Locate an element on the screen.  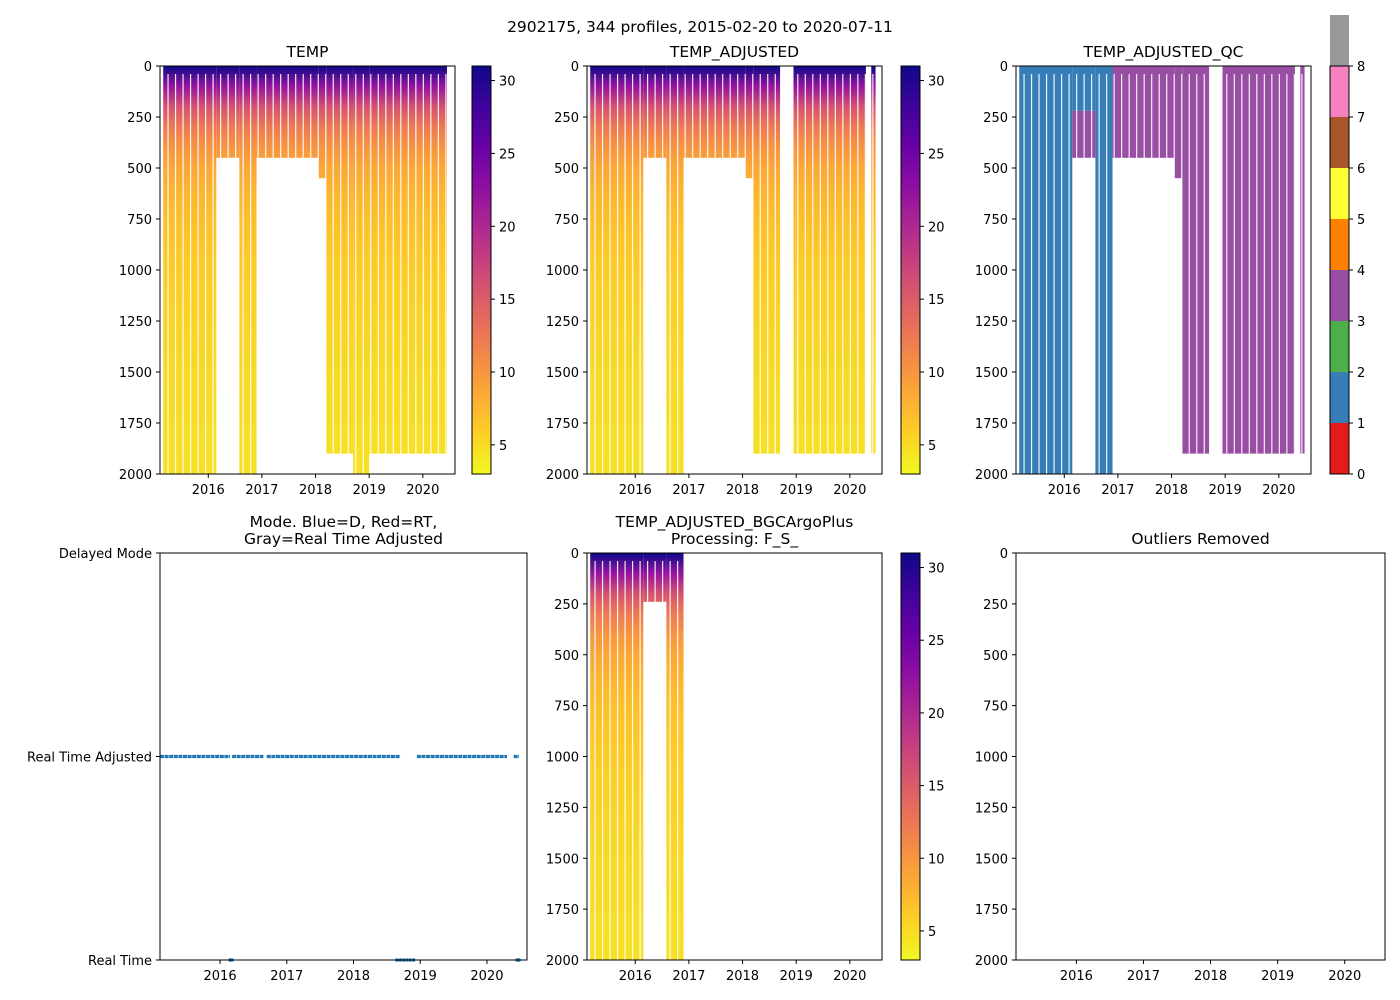
temp_adj-colorbar-fill is located at coordinates (910, 270).